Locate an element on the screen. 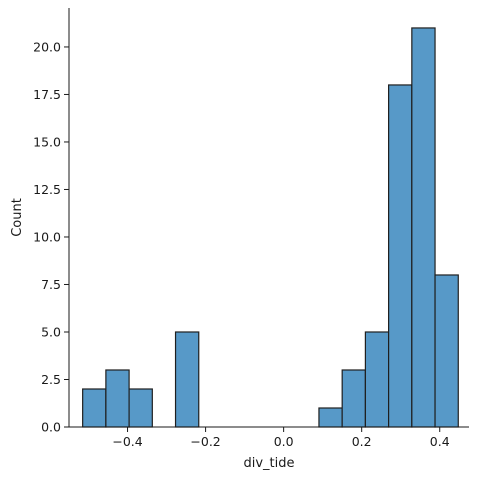 This screenshot has height=479, width=480. y-tick-label: 12.5 is located at coordinates (47, 189).